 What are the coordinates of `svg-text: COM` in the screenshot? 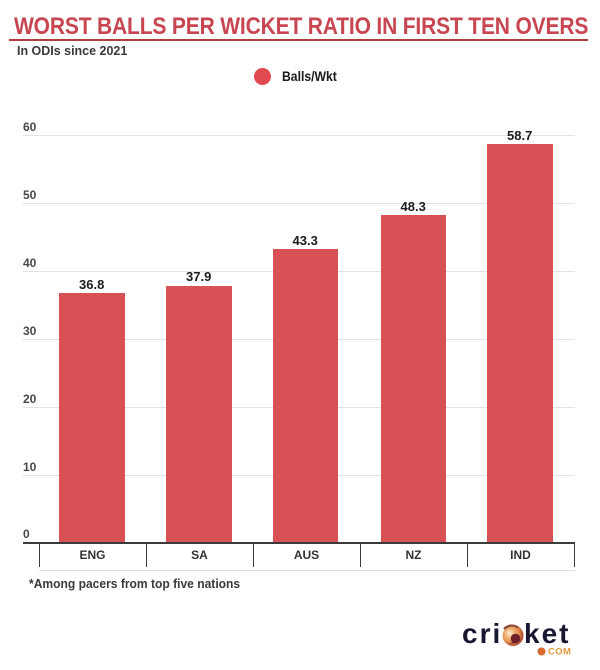 It's located at (559, 652).